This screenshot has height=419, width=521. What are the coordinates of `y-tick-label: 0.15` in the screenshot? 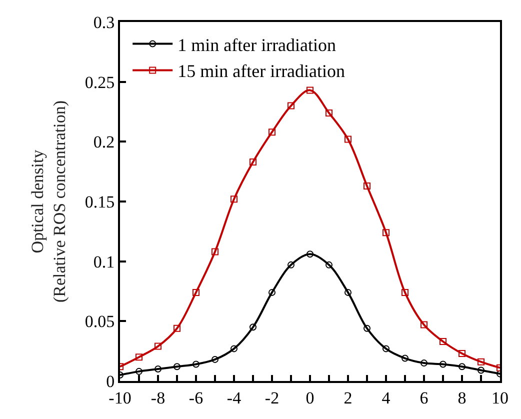 It's located at (99, 202).